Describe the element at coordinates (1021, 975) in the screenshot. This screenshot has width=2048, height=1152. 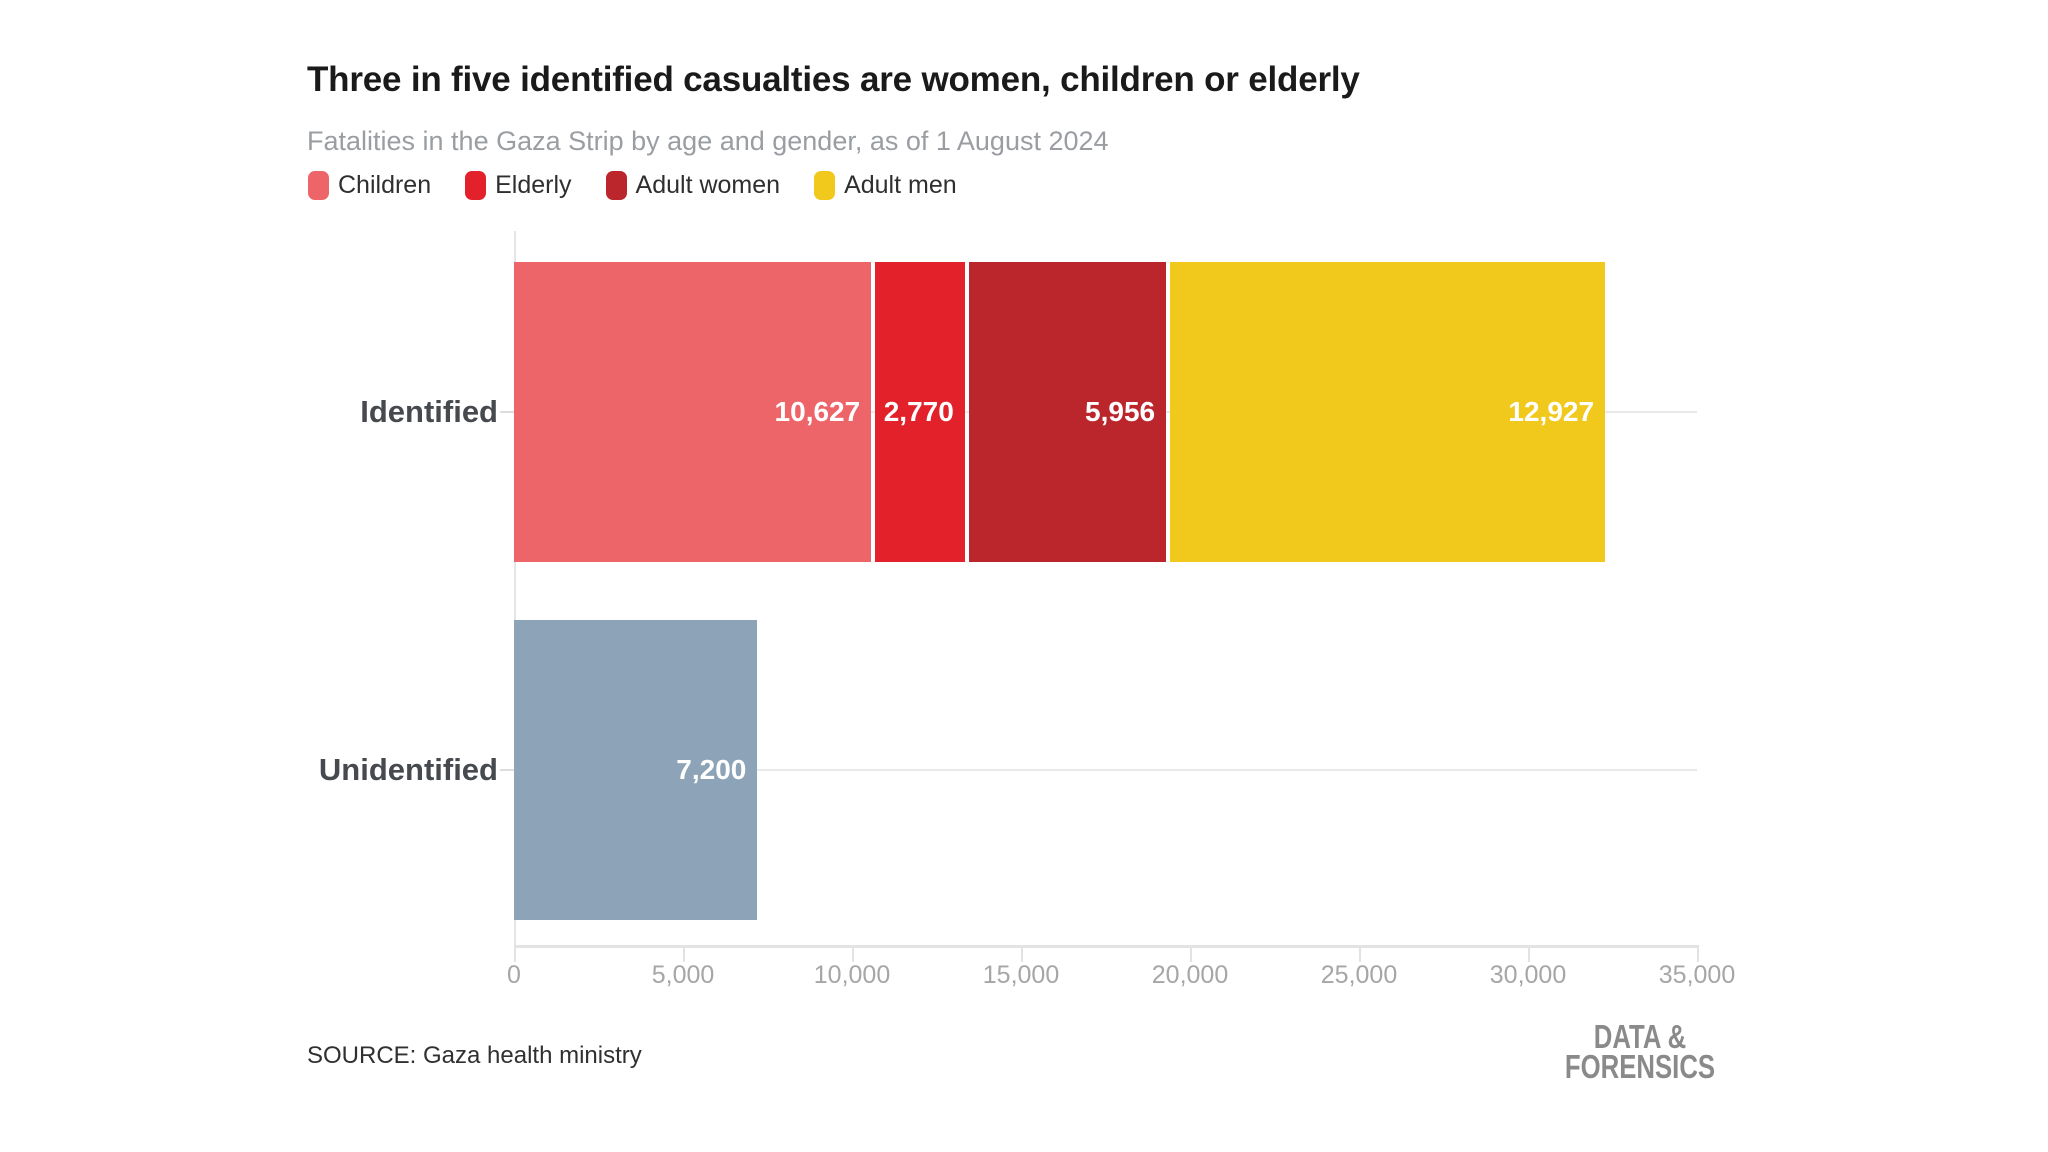
I see `x-axis-tick-label: 15,000` at that location.